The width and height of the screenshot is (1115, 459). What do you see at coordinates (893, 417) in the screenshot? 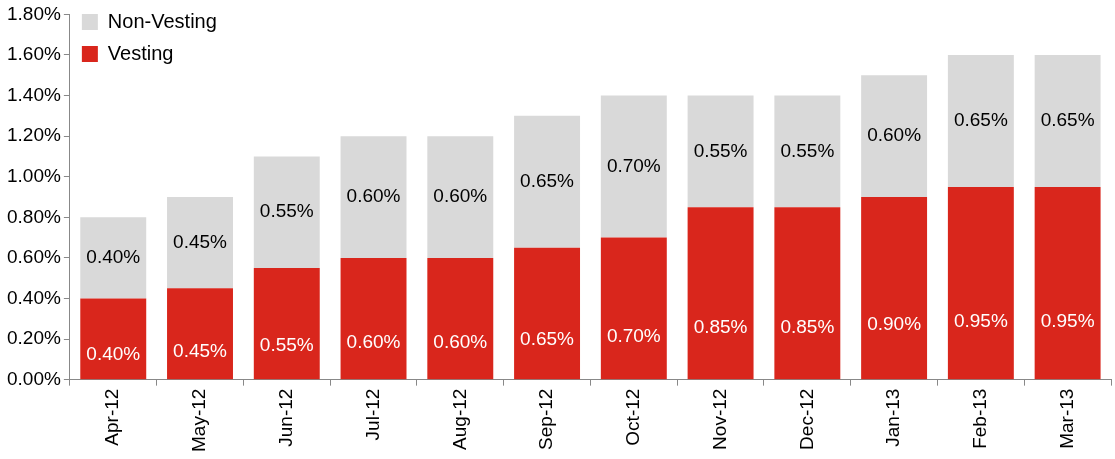
I see `x-tick-label: Jan-13` at bounding box center [893, 417].